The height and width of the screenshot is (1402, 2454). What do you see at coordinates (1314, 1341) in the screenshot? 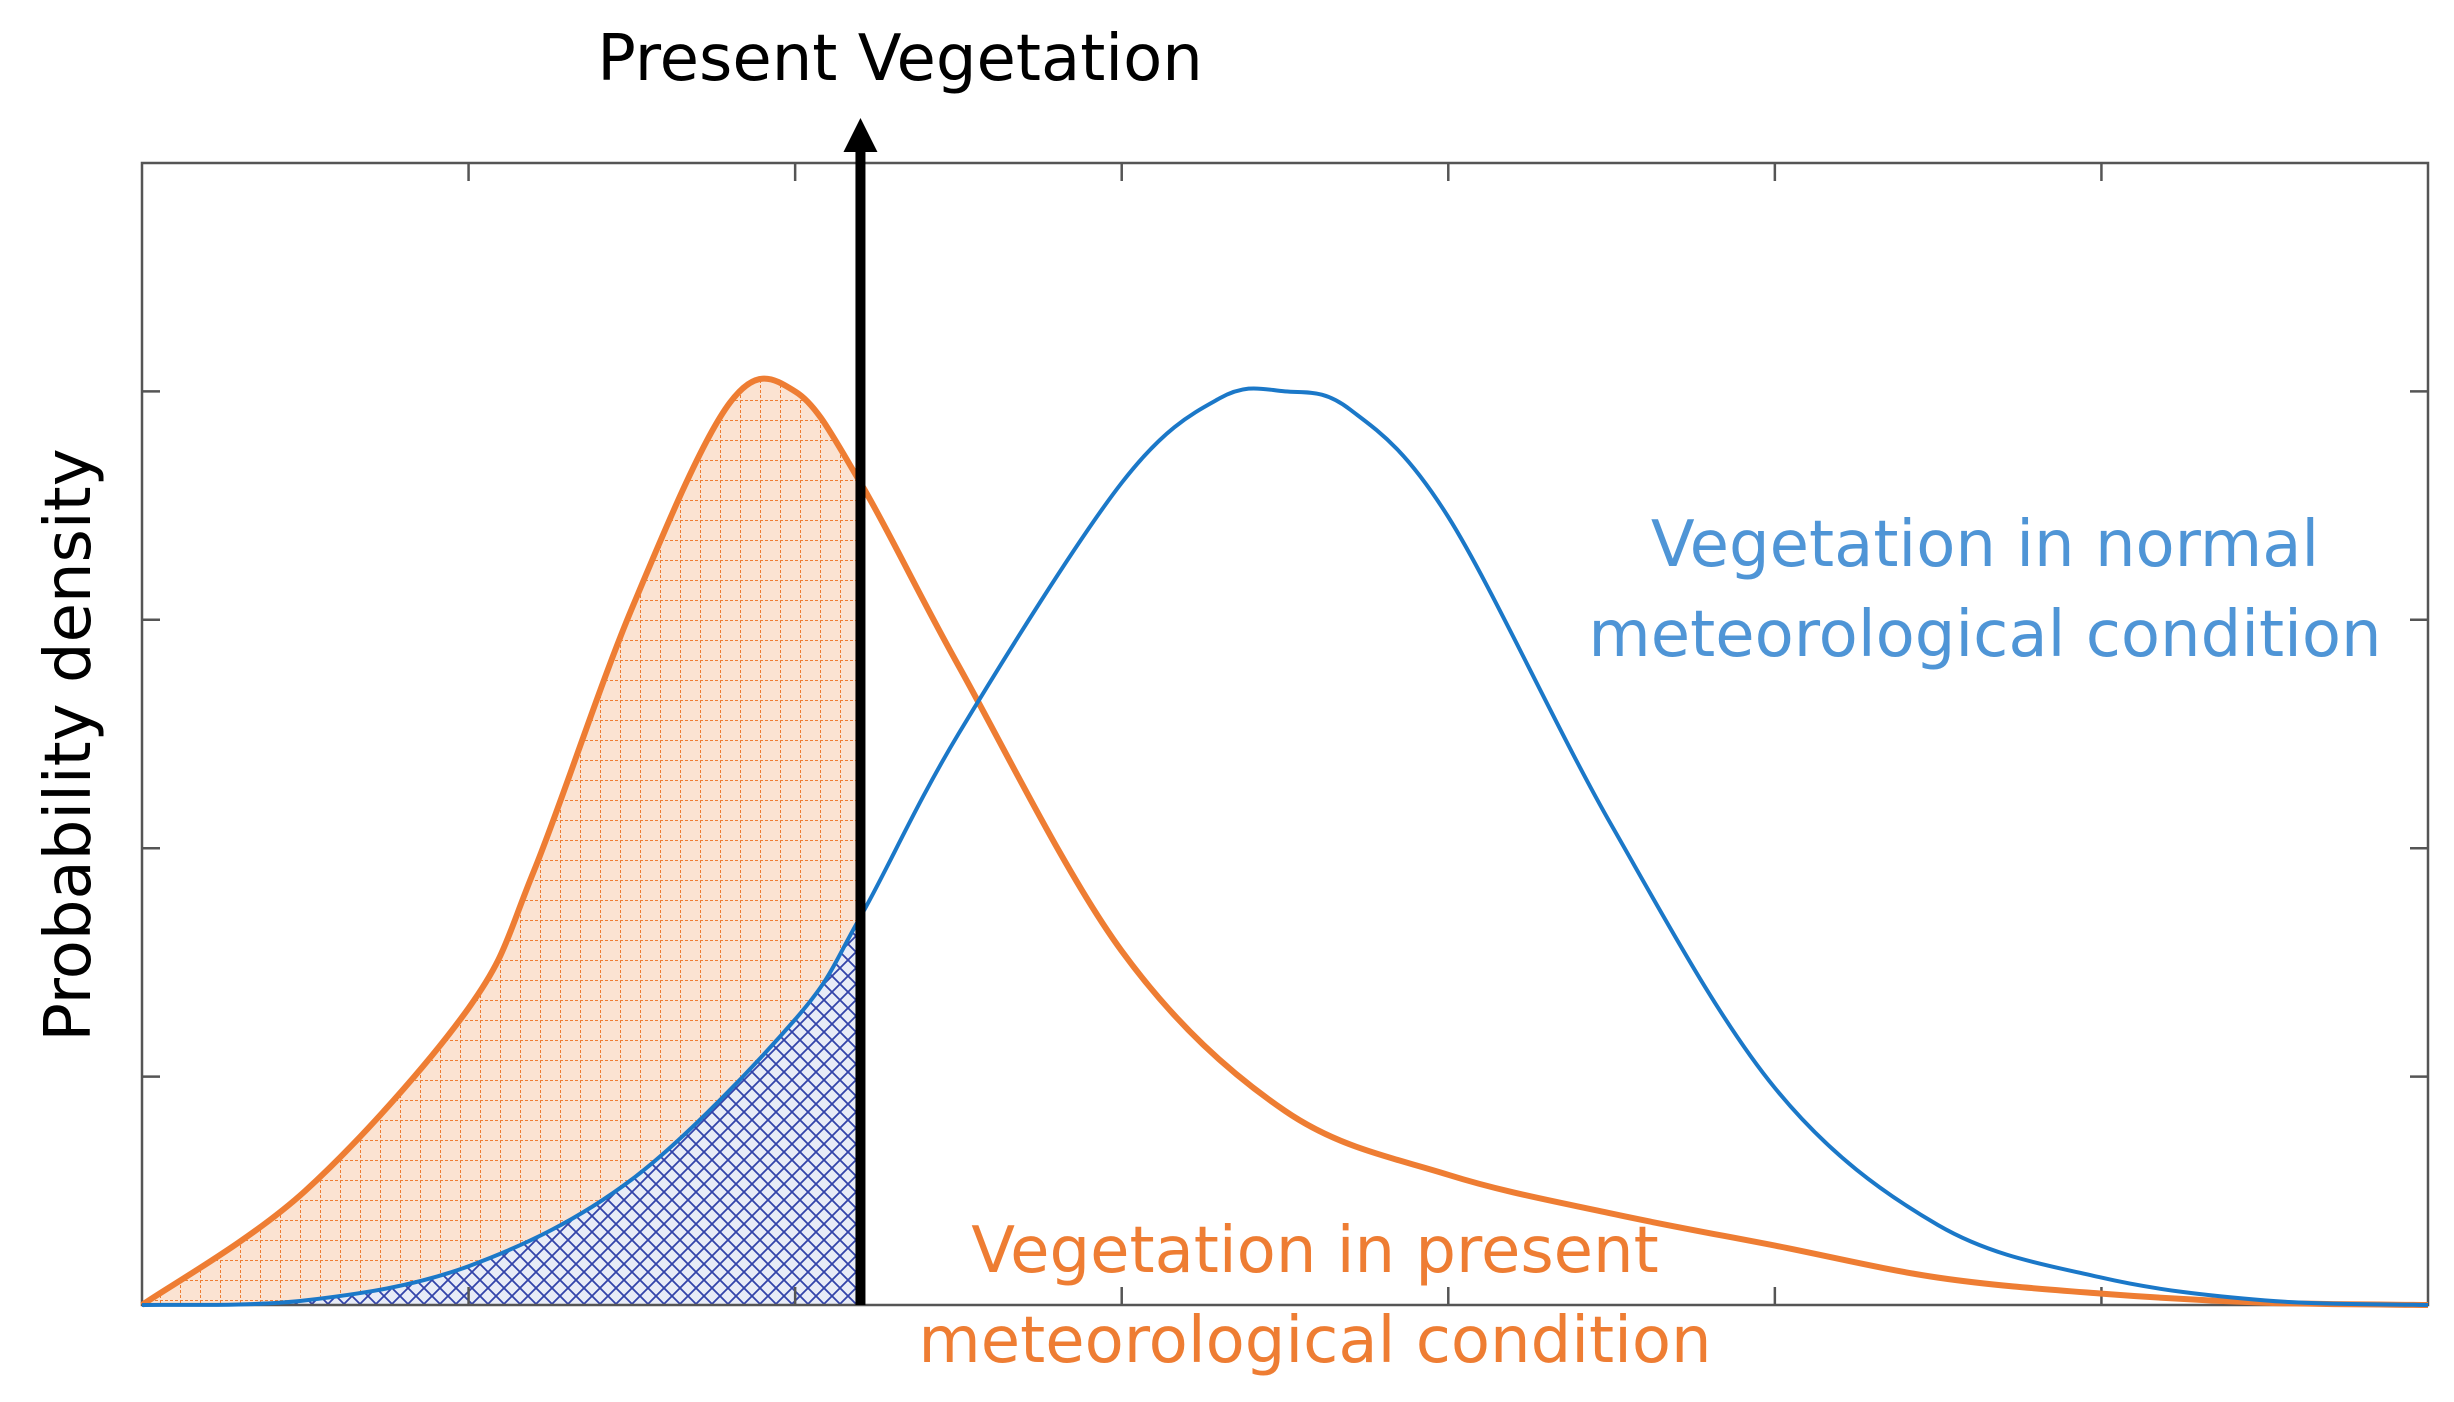
I see `present-condition-label-line2: meteorological condition` at bounding box center [1314, 1341].